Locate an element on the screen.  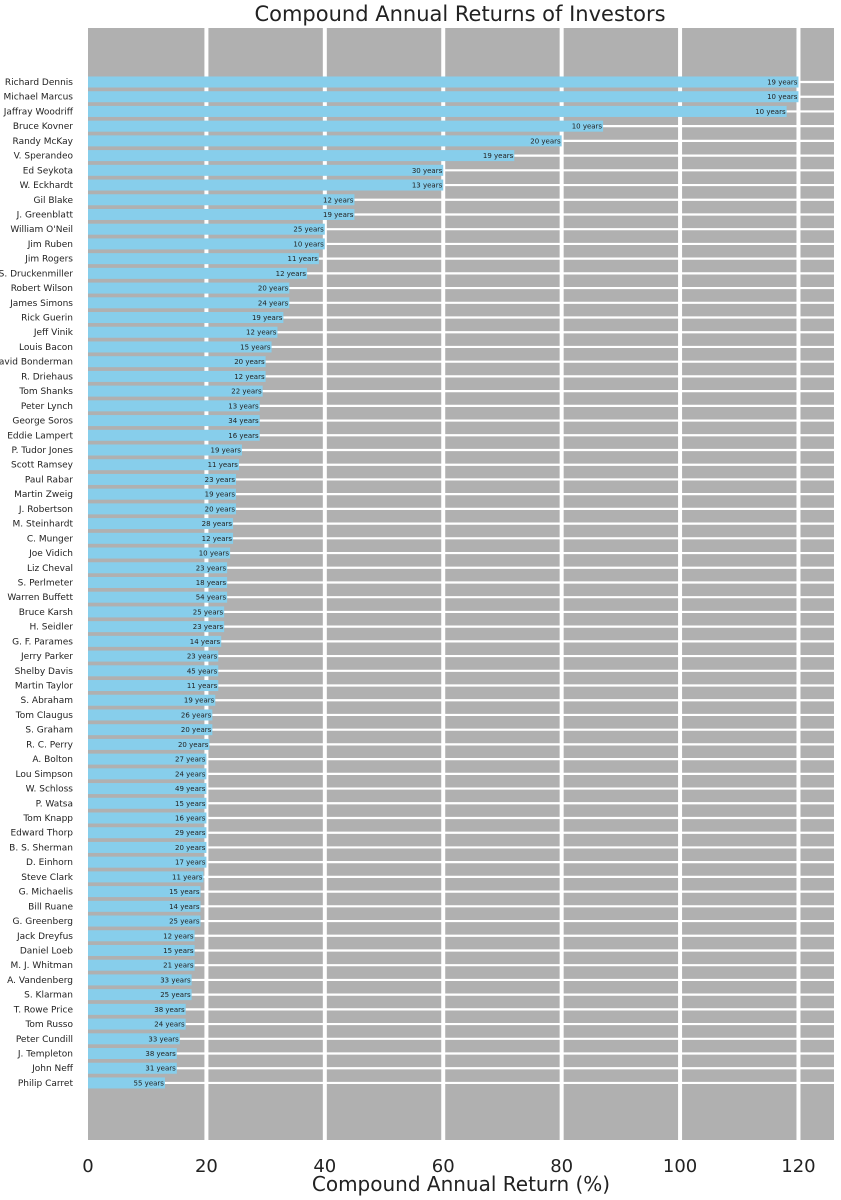
category-label: James Simons is located at coordinates (41, 304).